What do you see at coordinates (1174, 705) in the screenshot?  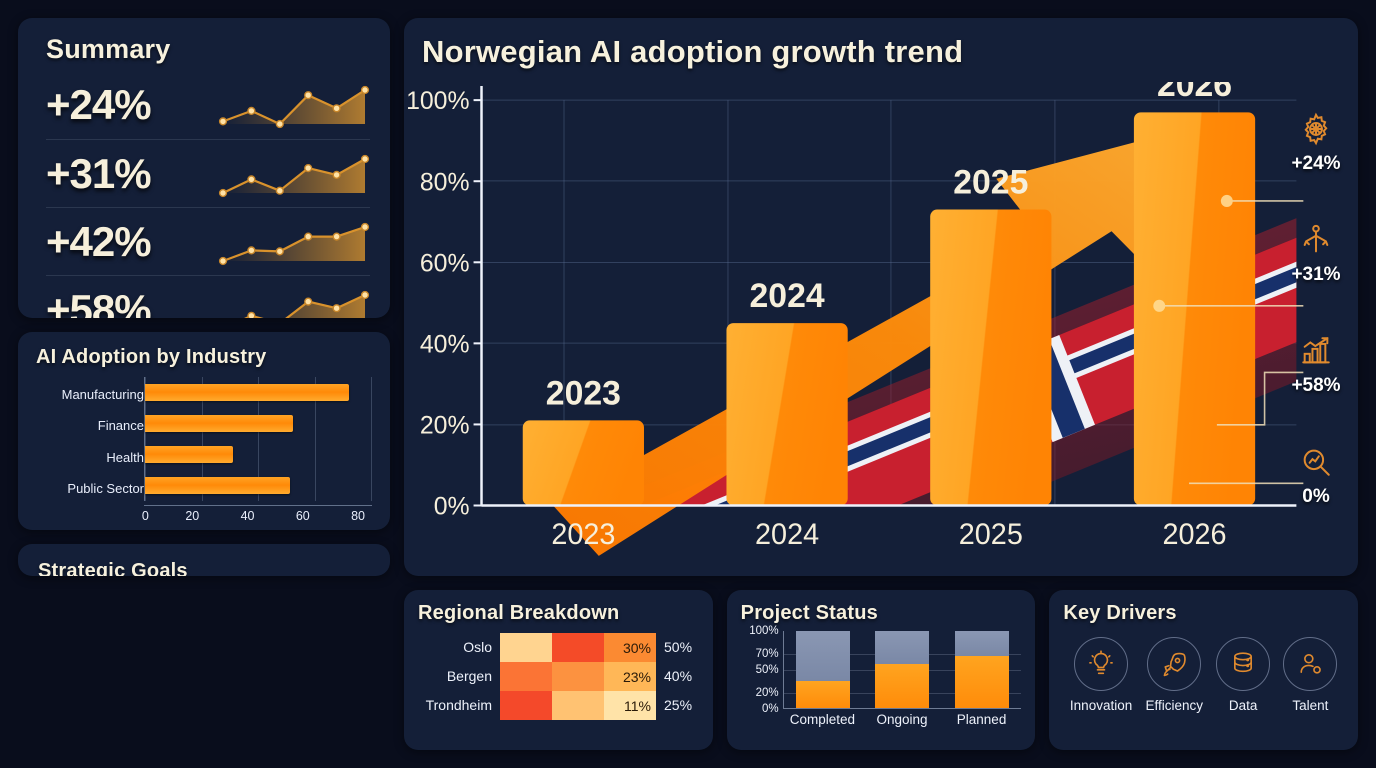 I see `key-driver-label: Efficiency` at bounding box center [1174, 705].